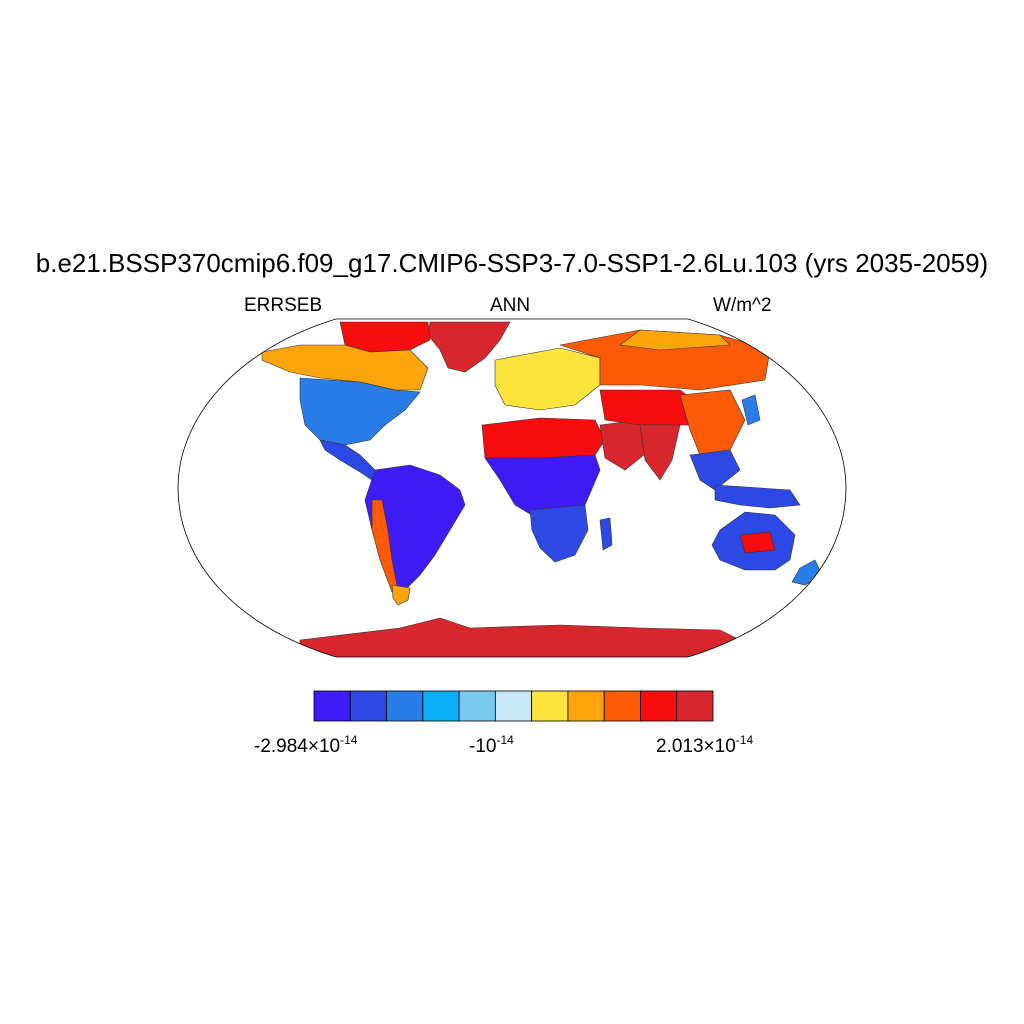 This screenshot has height=1024, width=1024. Describe the element at coordinates (543, 438) in the screenshot. I see `region-sahara` at that location.